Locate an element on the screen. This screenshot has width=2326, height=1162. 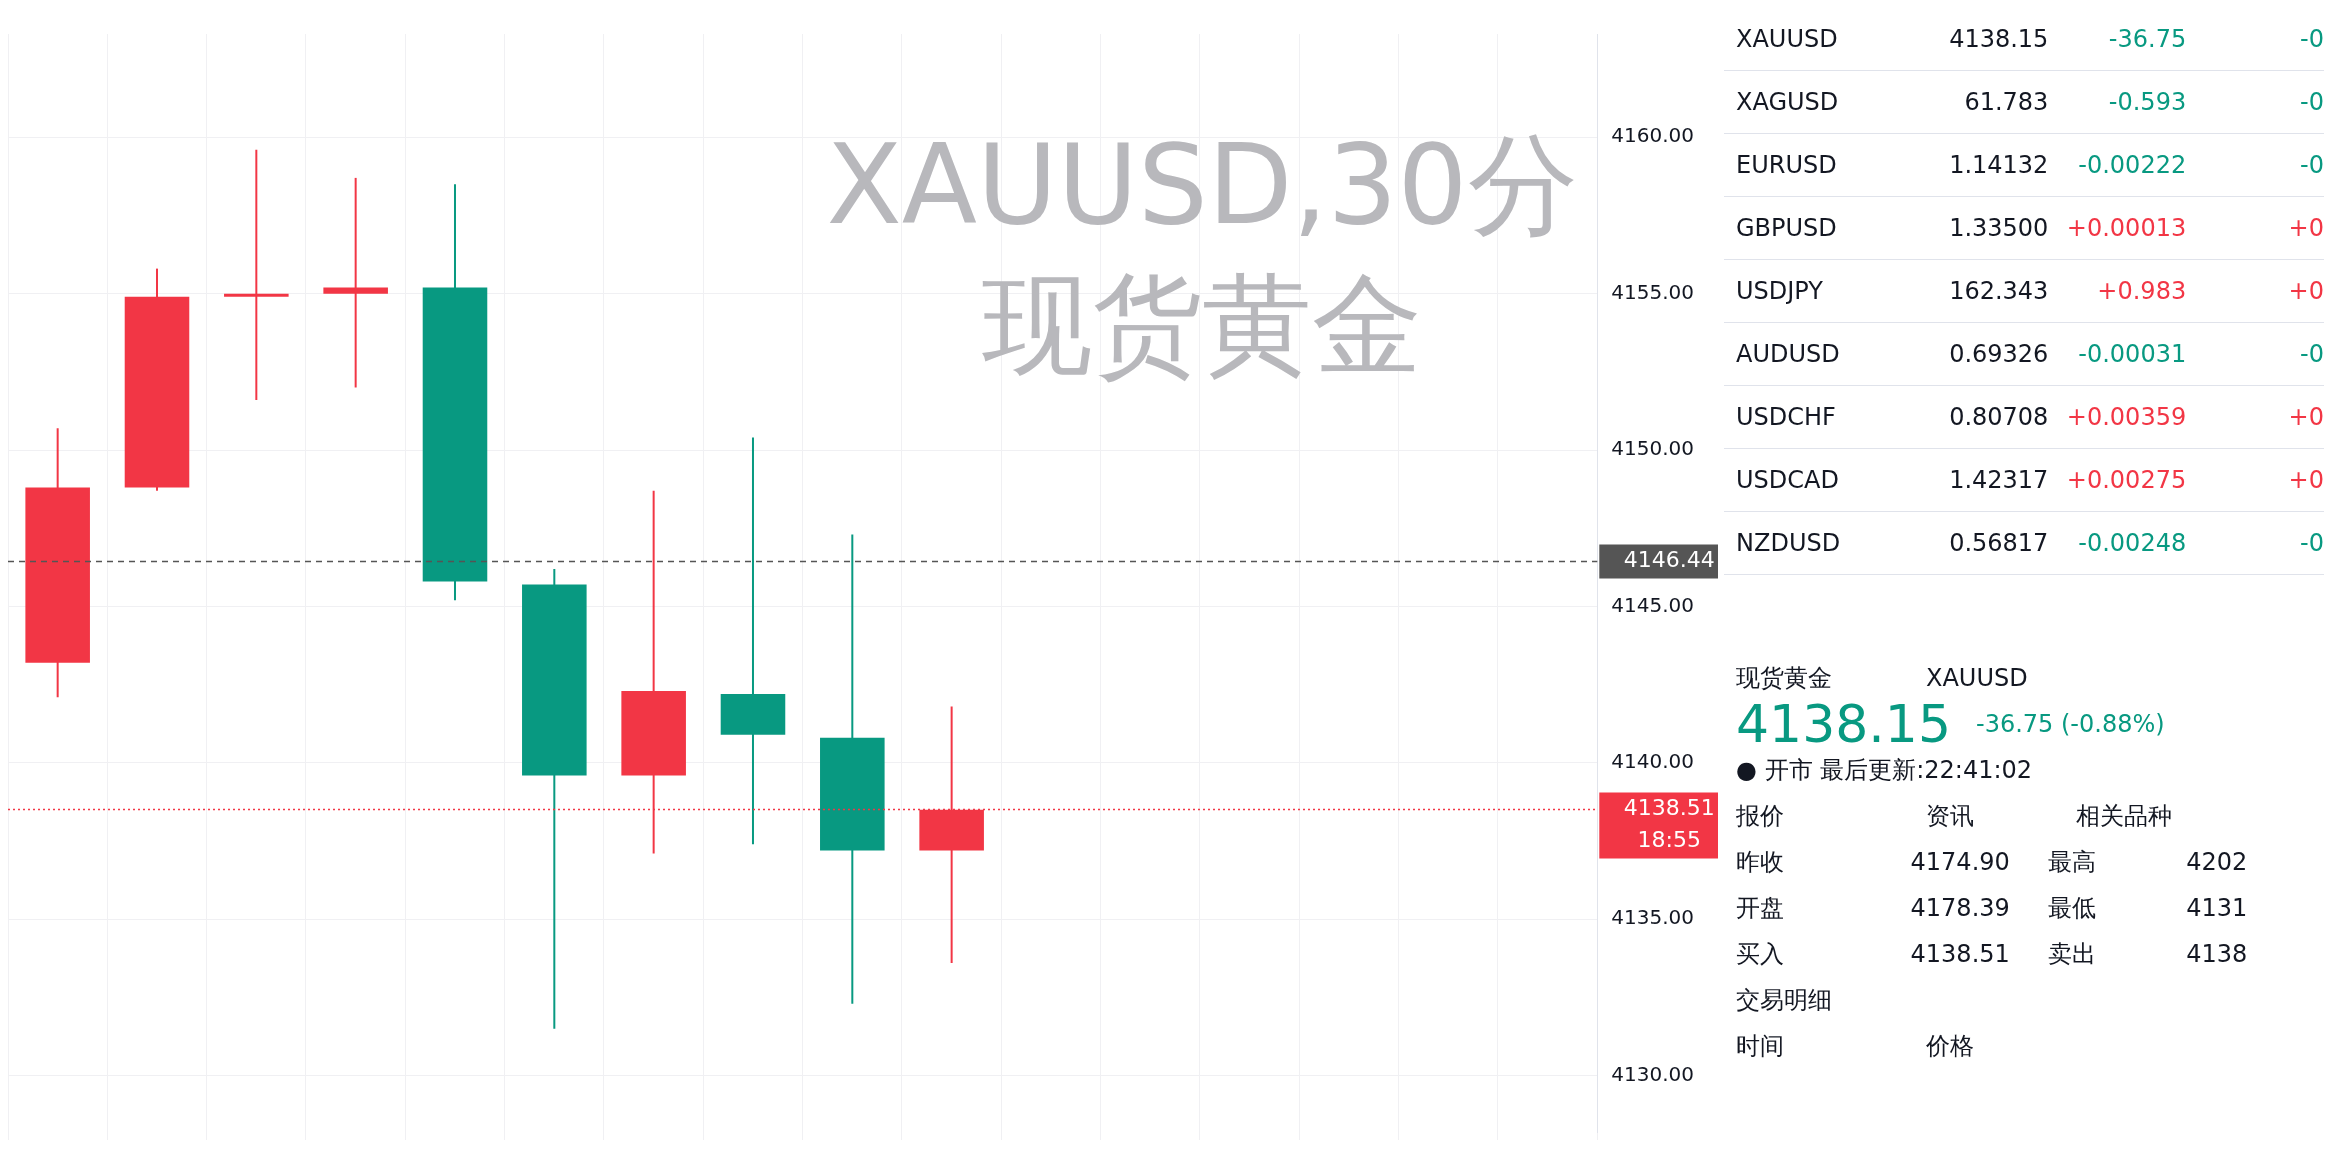
text: 时间 价格 is located at coordinates (1855, 1046).